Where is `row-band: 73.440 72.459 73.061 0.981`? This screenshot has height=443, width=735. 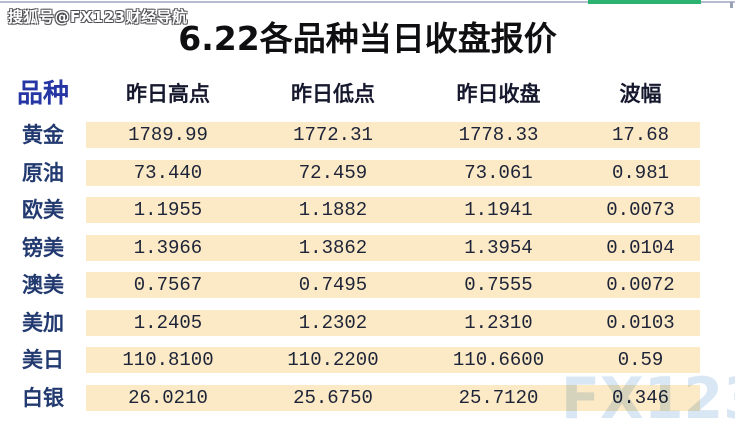 row-band: 73.440 72.459 73.061 0.981 is located at coordinates (393, 172).